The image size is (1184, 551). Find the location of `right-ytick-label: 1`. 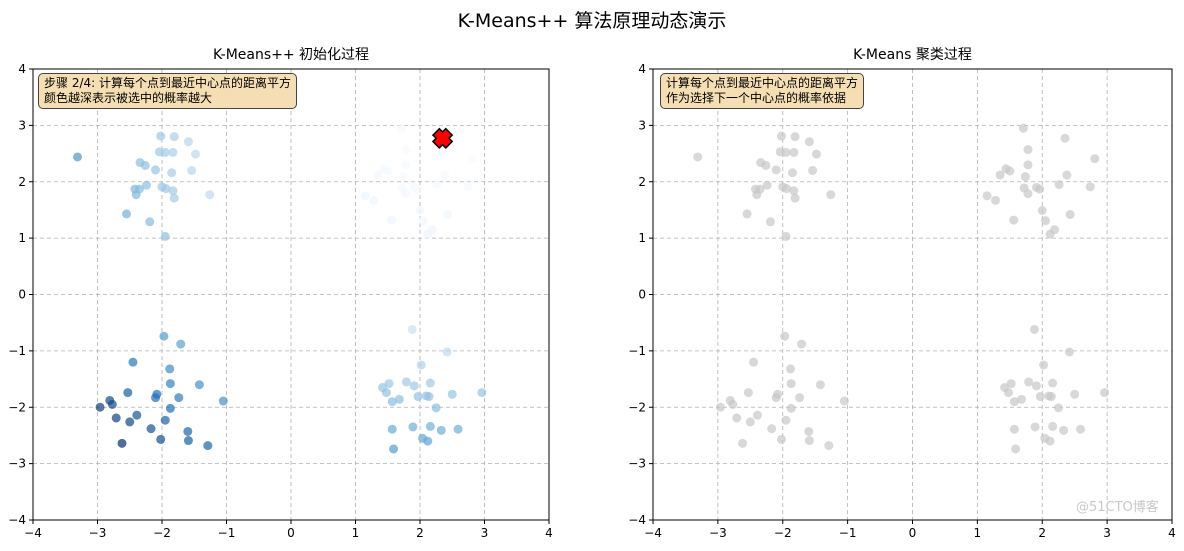

right-ytick-label: 1 is located at coordinates (642, 238).